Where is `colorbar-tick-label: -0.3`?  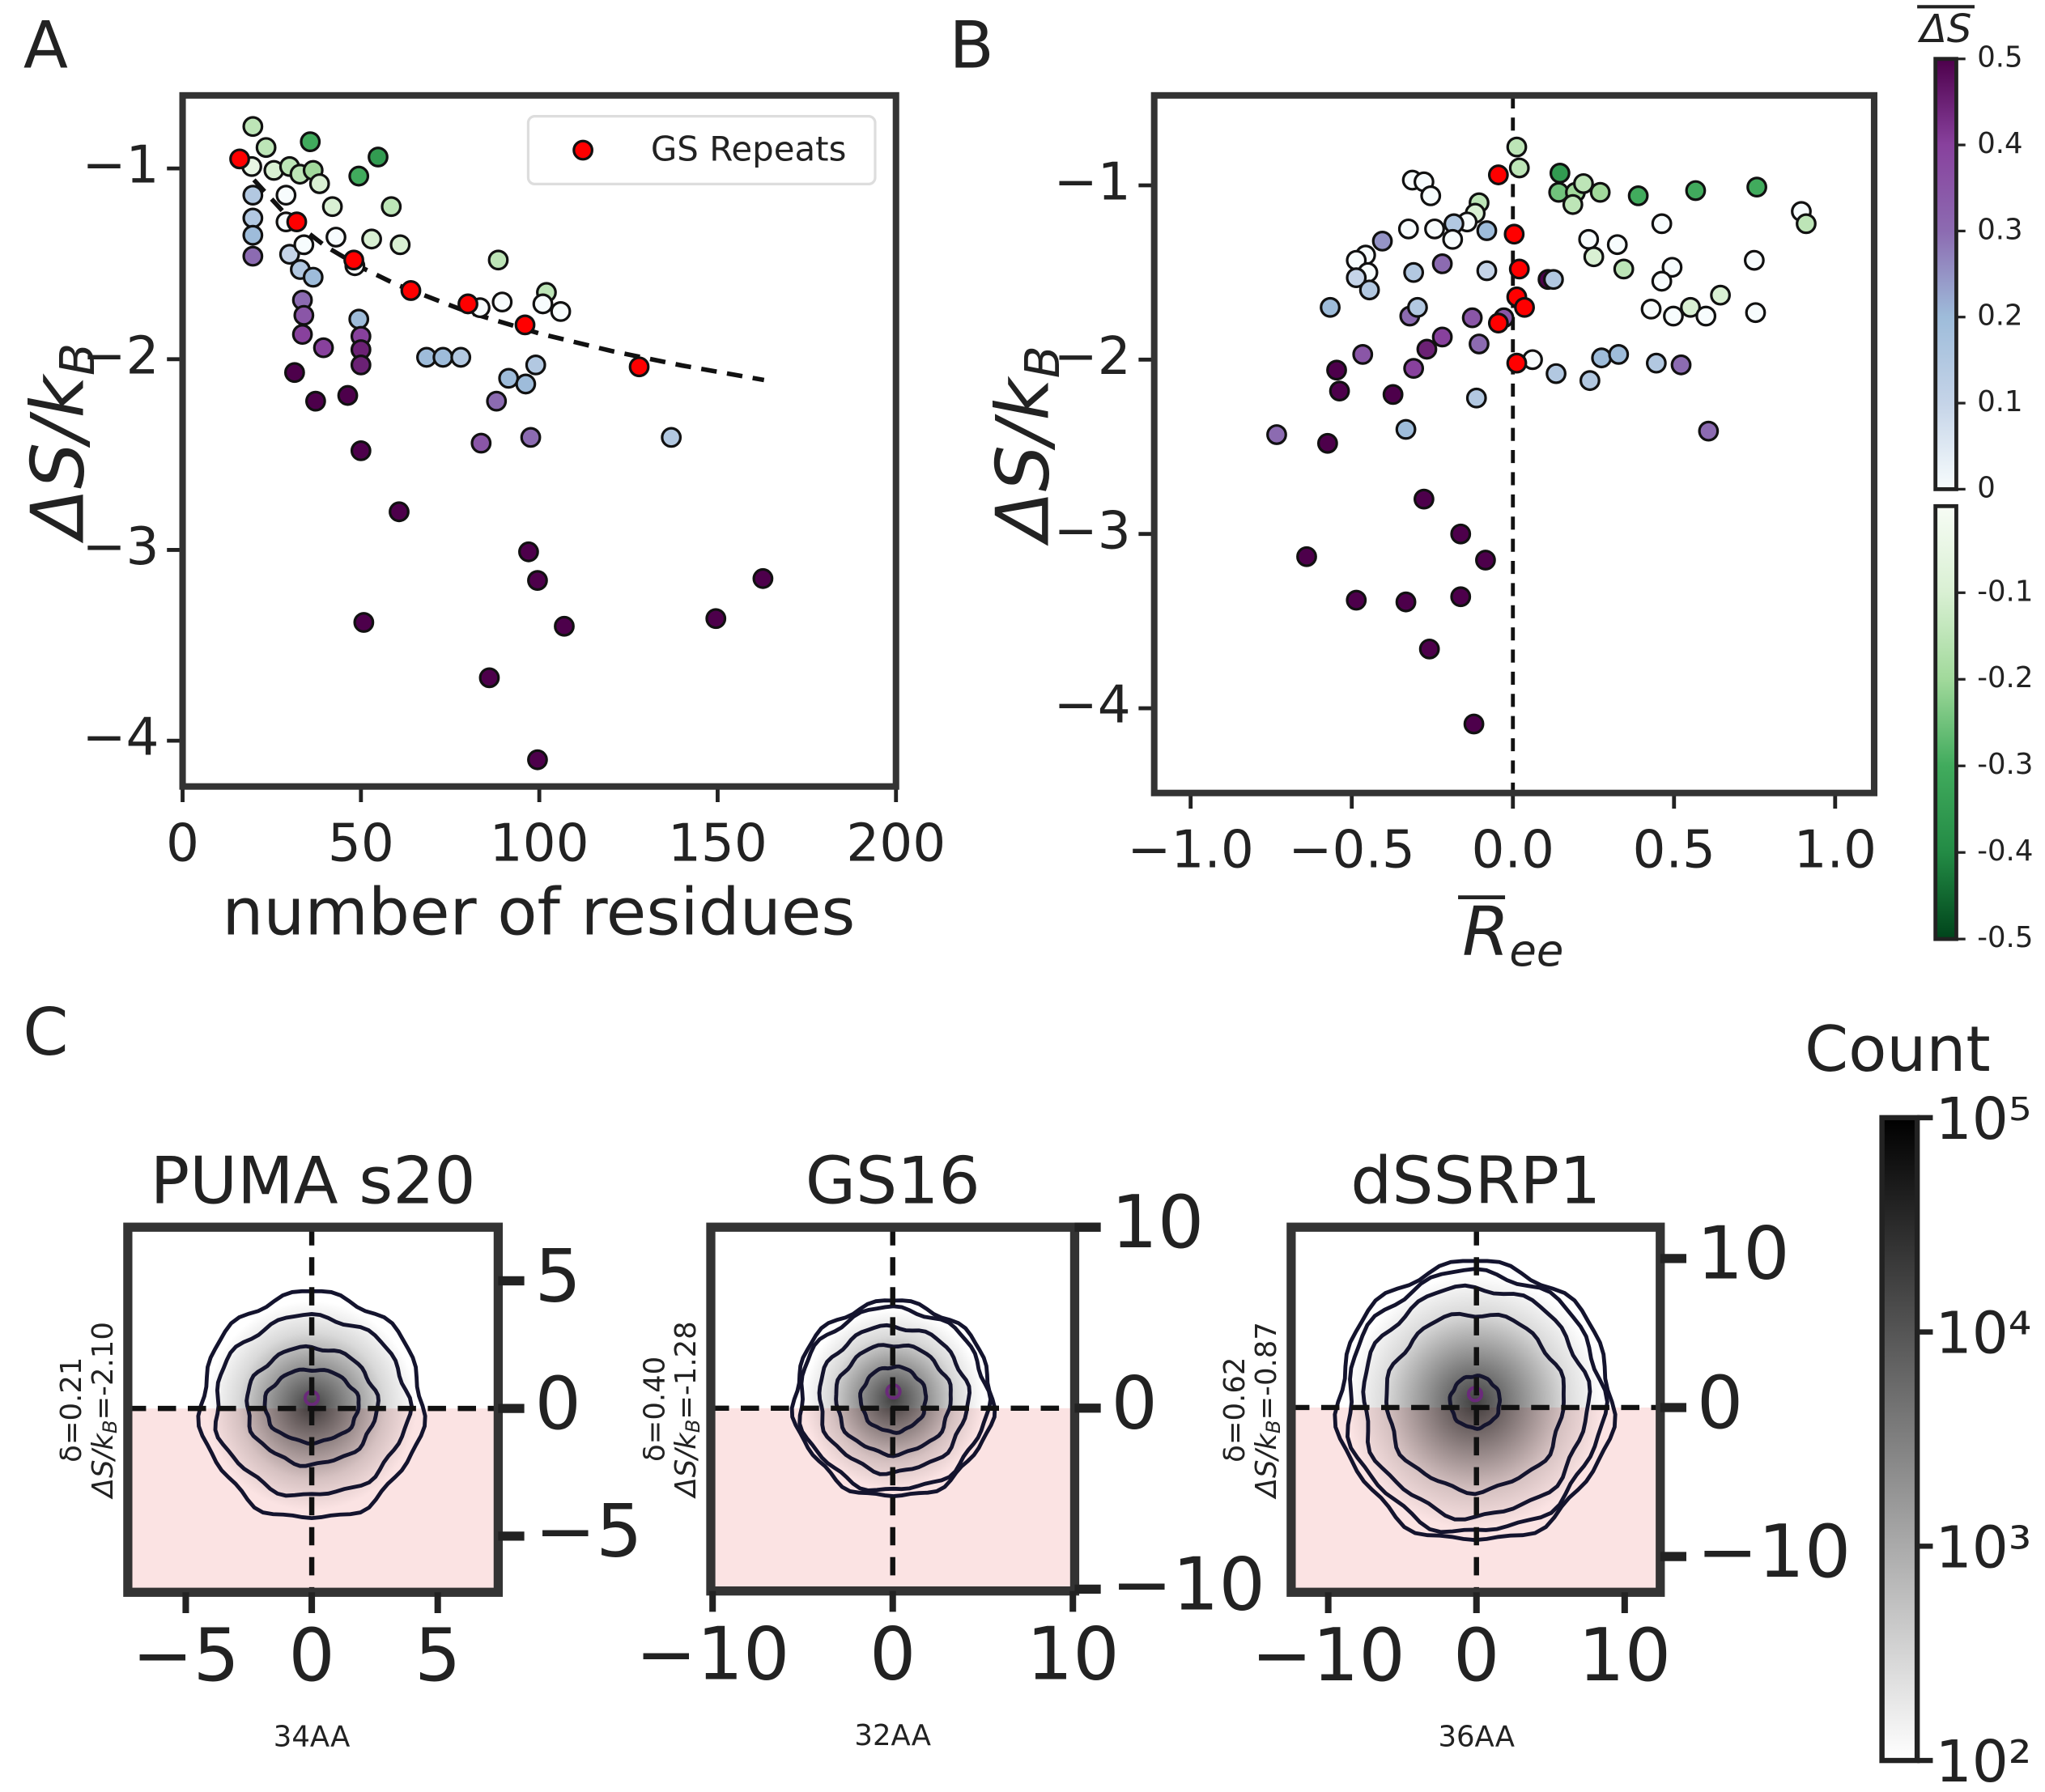
colorbar-tick-label: -0.3 is located at coordinates (2005, 765).